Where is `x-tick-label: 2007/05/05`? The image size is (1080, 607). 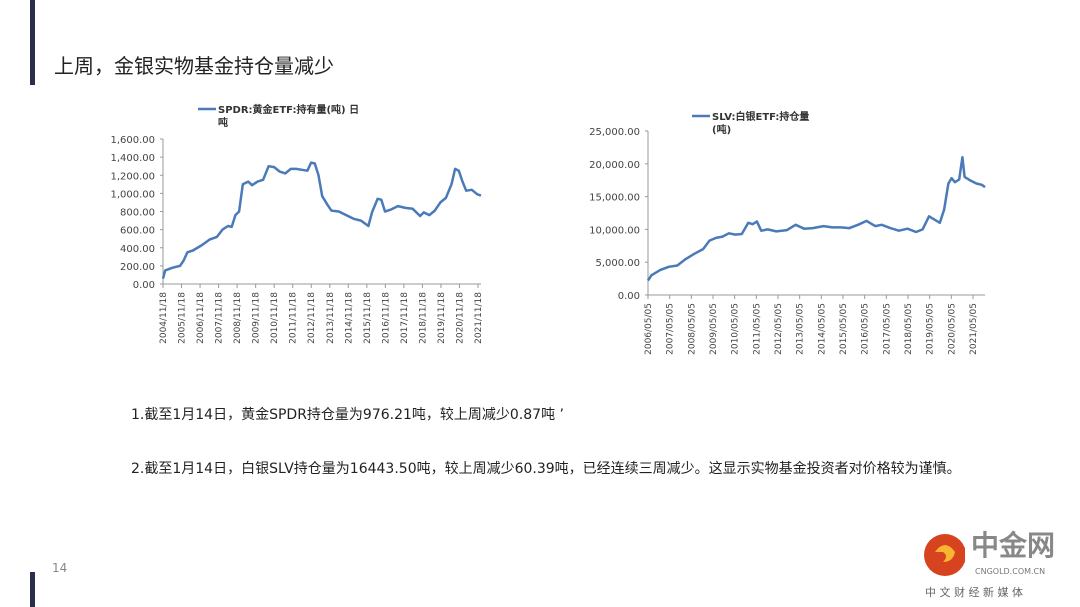
x-tick-label: 2007/05/05 is located at coordinates (671, 329).